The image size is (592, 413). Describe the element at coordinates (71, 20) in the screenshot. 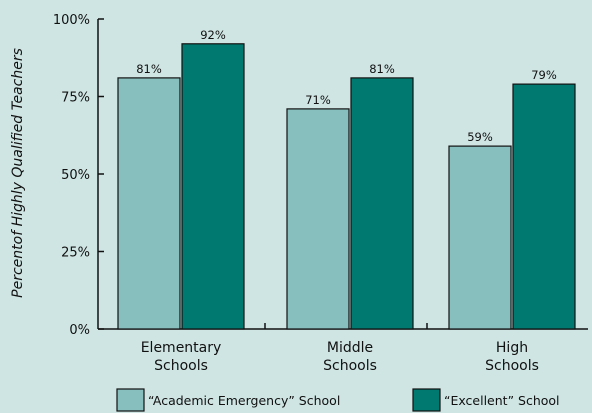

I see `y-tick-label: 100%` at that location.